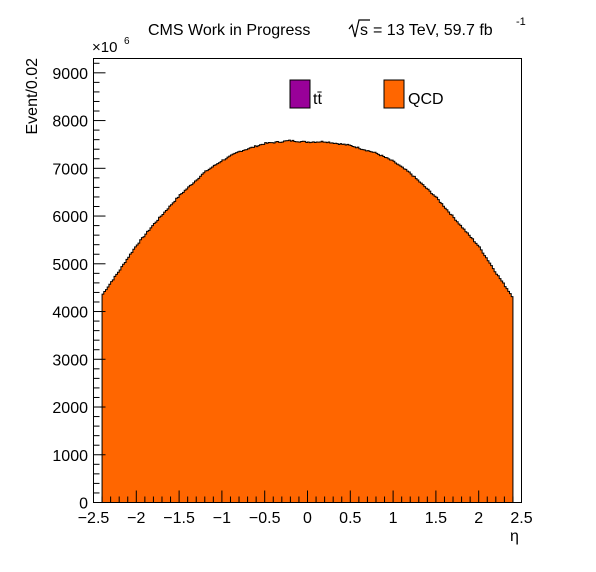 The image size is (596, 572). I want to click on y-tick-label: 4000, so click(70, 313).